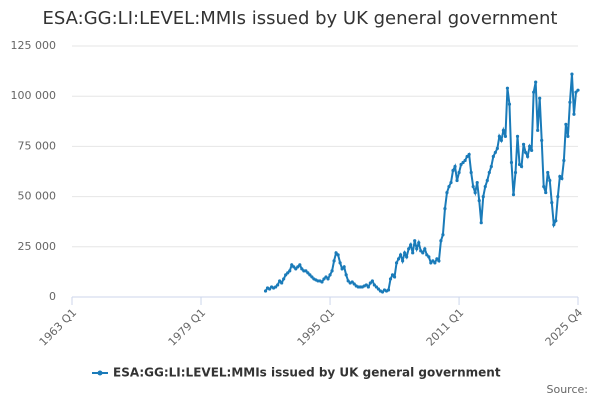 This screenshot has width=600, height=400. What do you see at coordinates (58, 327) in the screenshot?
I see `x-tick-label: 1963 Q1` at bounding box center [58, 327].